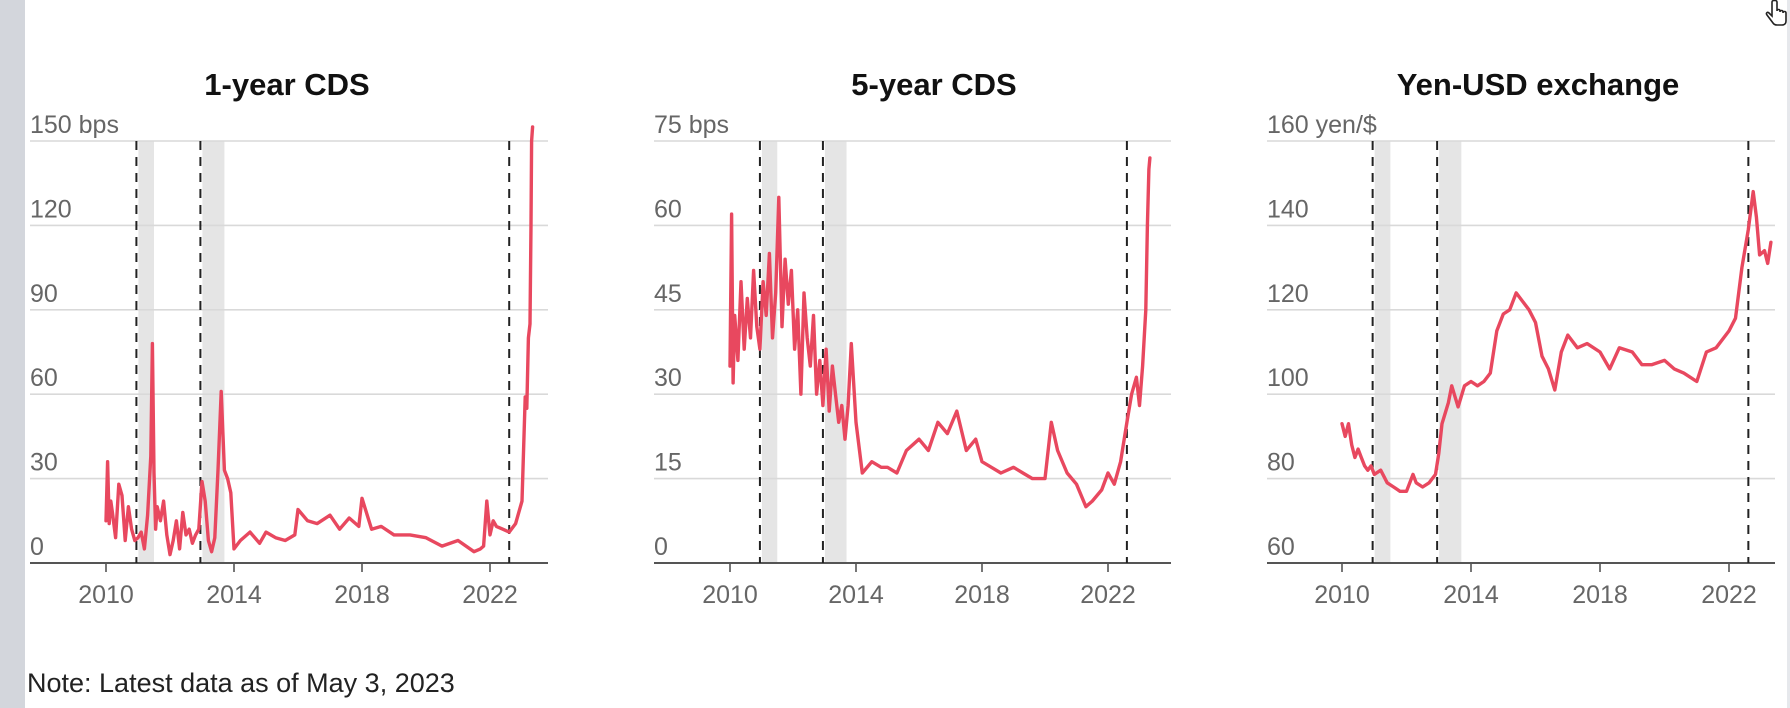  I want to click on y-tick-label: 100, so click(1288, 378).